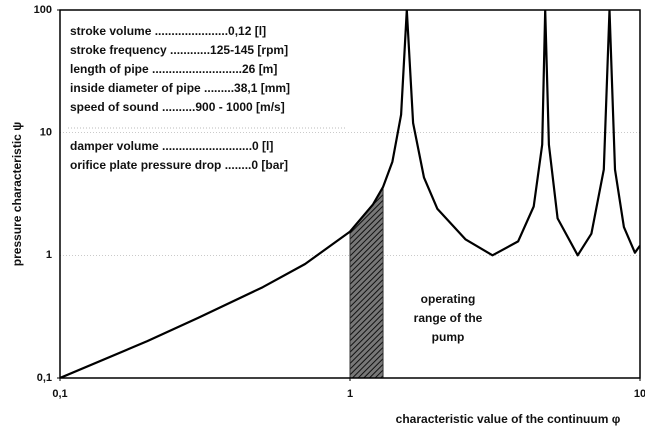 The height and width of the screenshot is (432, 645). Describe the element at coordinates (448, 299) in the screenshot. I see `range-label: operating` at that location.